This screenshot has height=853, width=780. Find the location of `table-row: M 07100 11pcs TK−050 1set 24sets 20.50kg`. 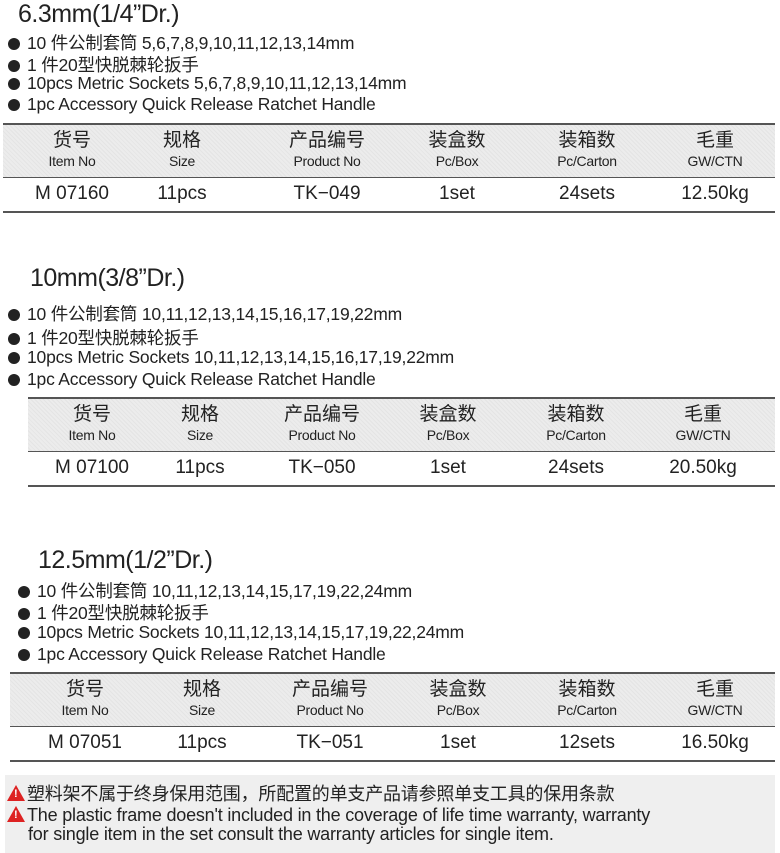

table-row: M 07100 11pcs TK−050 1set 24sets 20.50kg is located at coordinates (401, 469).